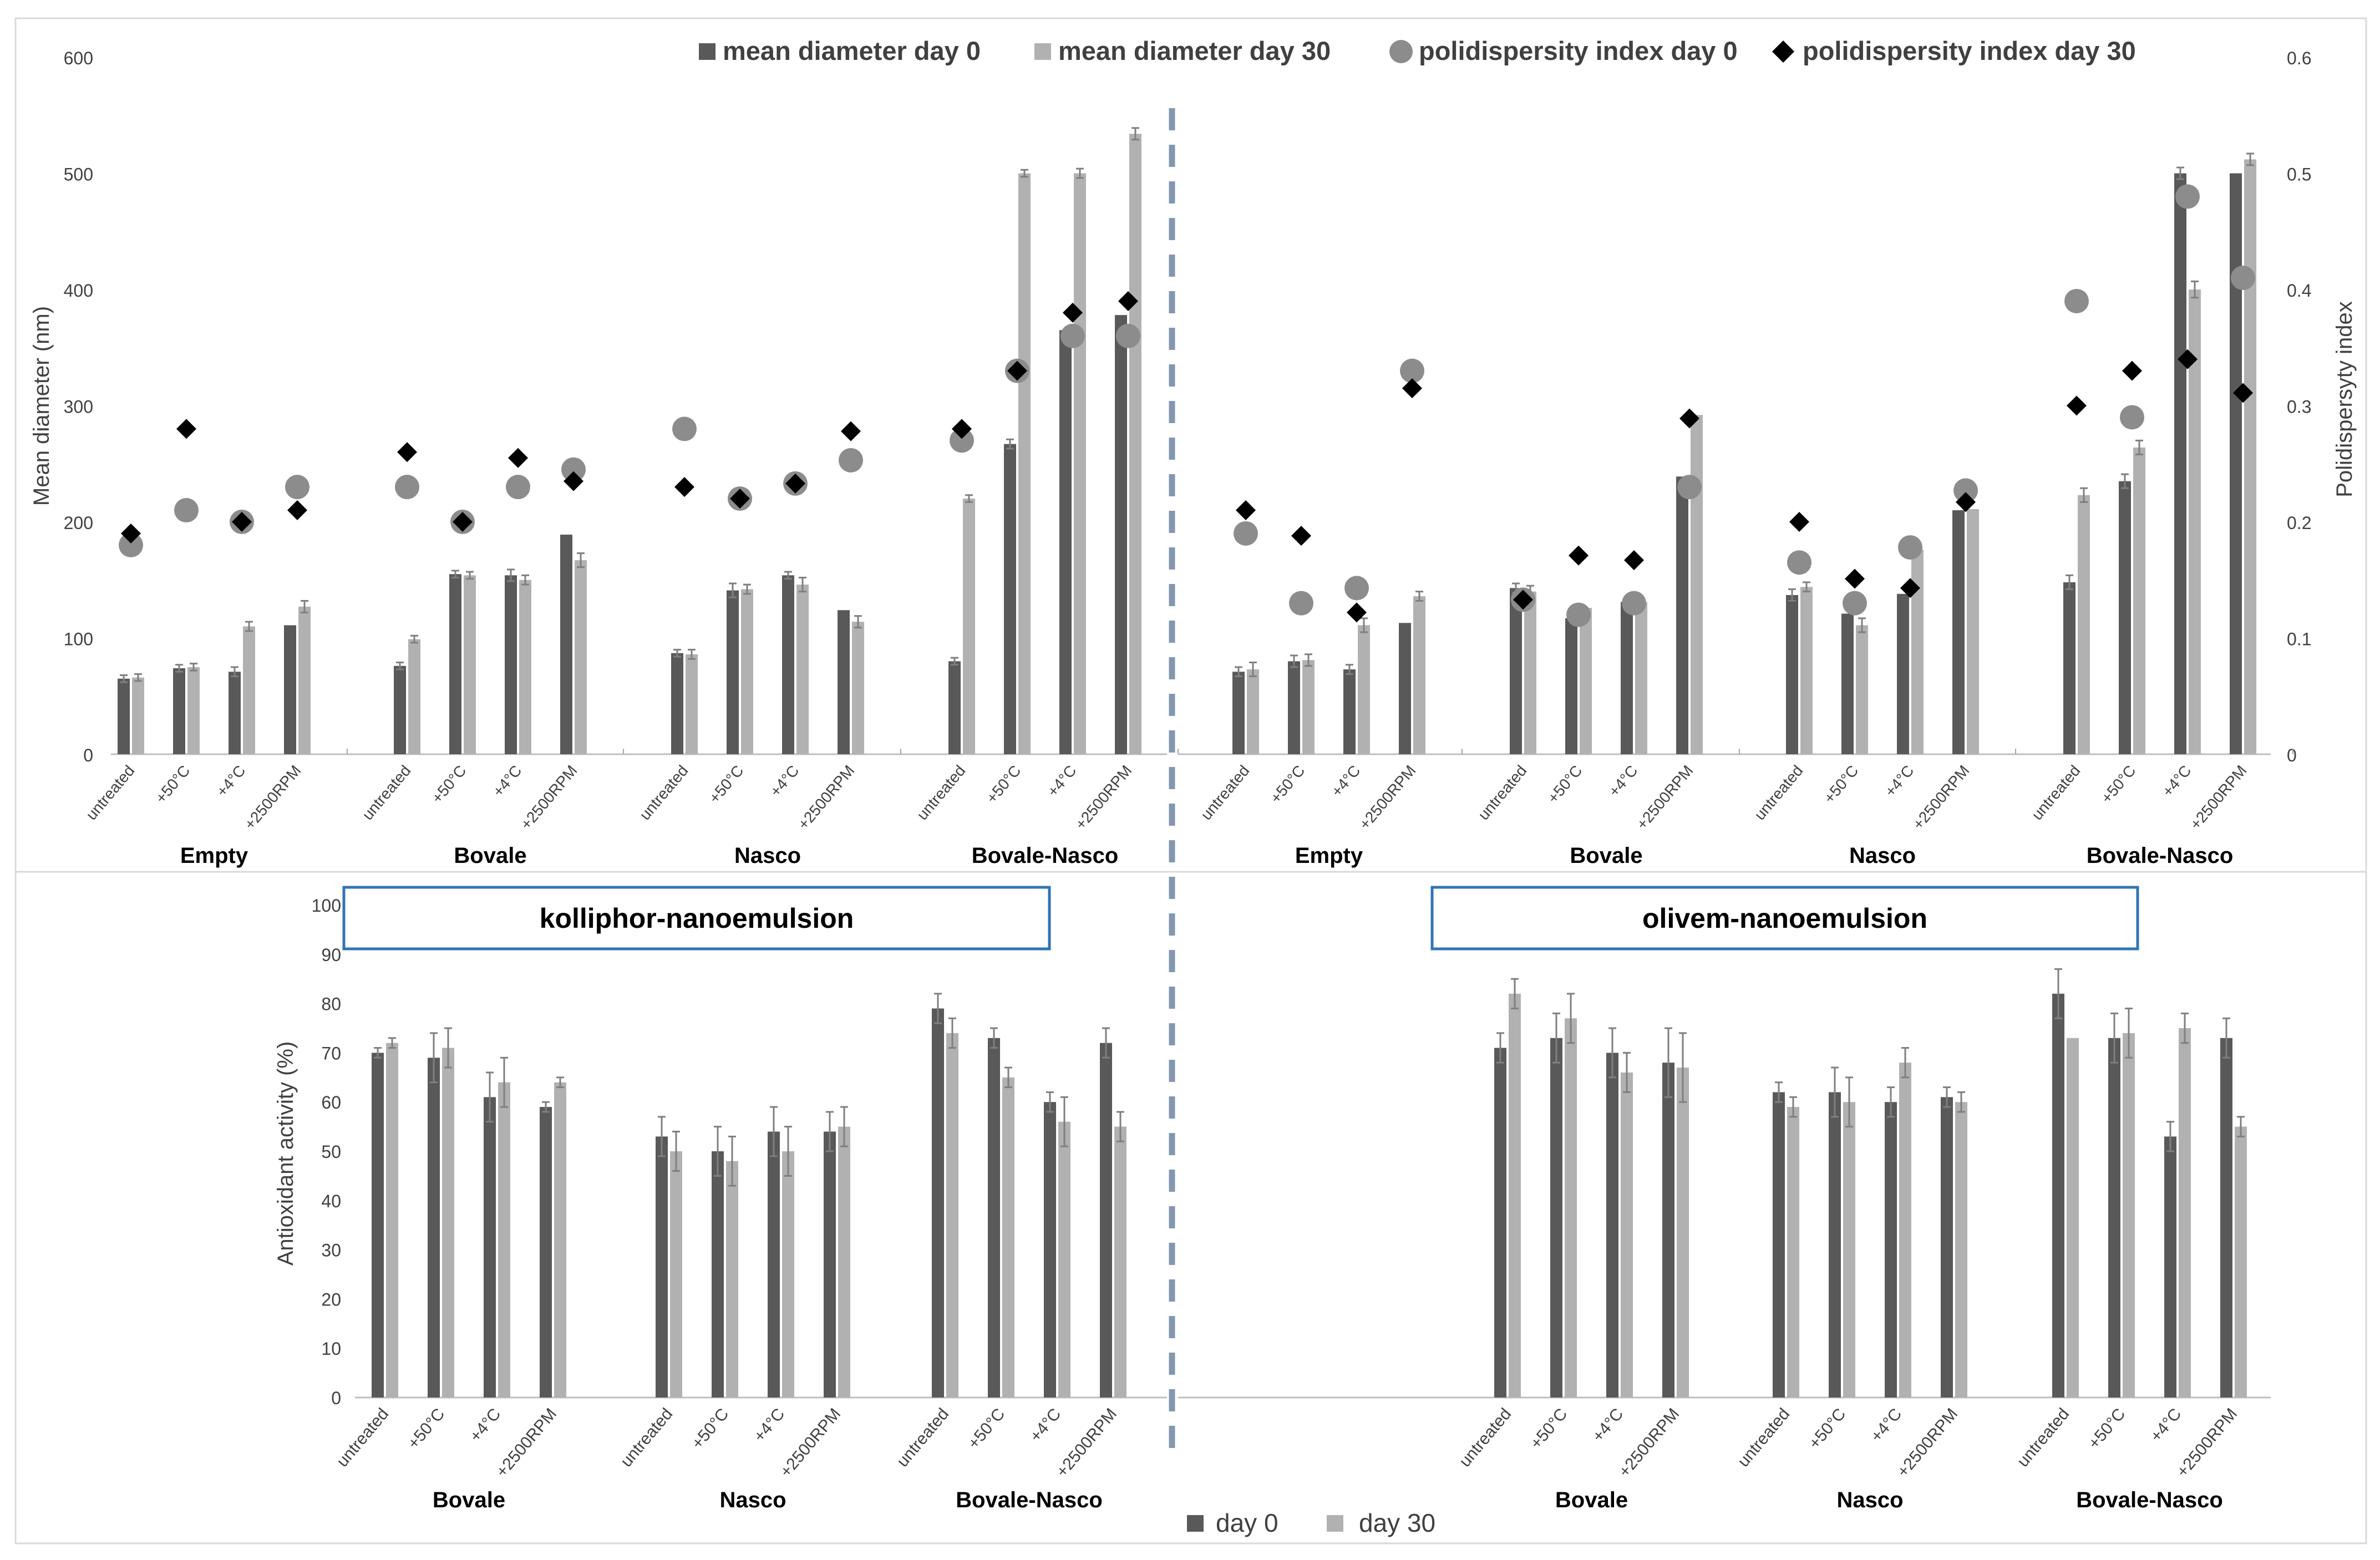  I want to click on legend-marker-pdi-day0, so click(1401, 52).